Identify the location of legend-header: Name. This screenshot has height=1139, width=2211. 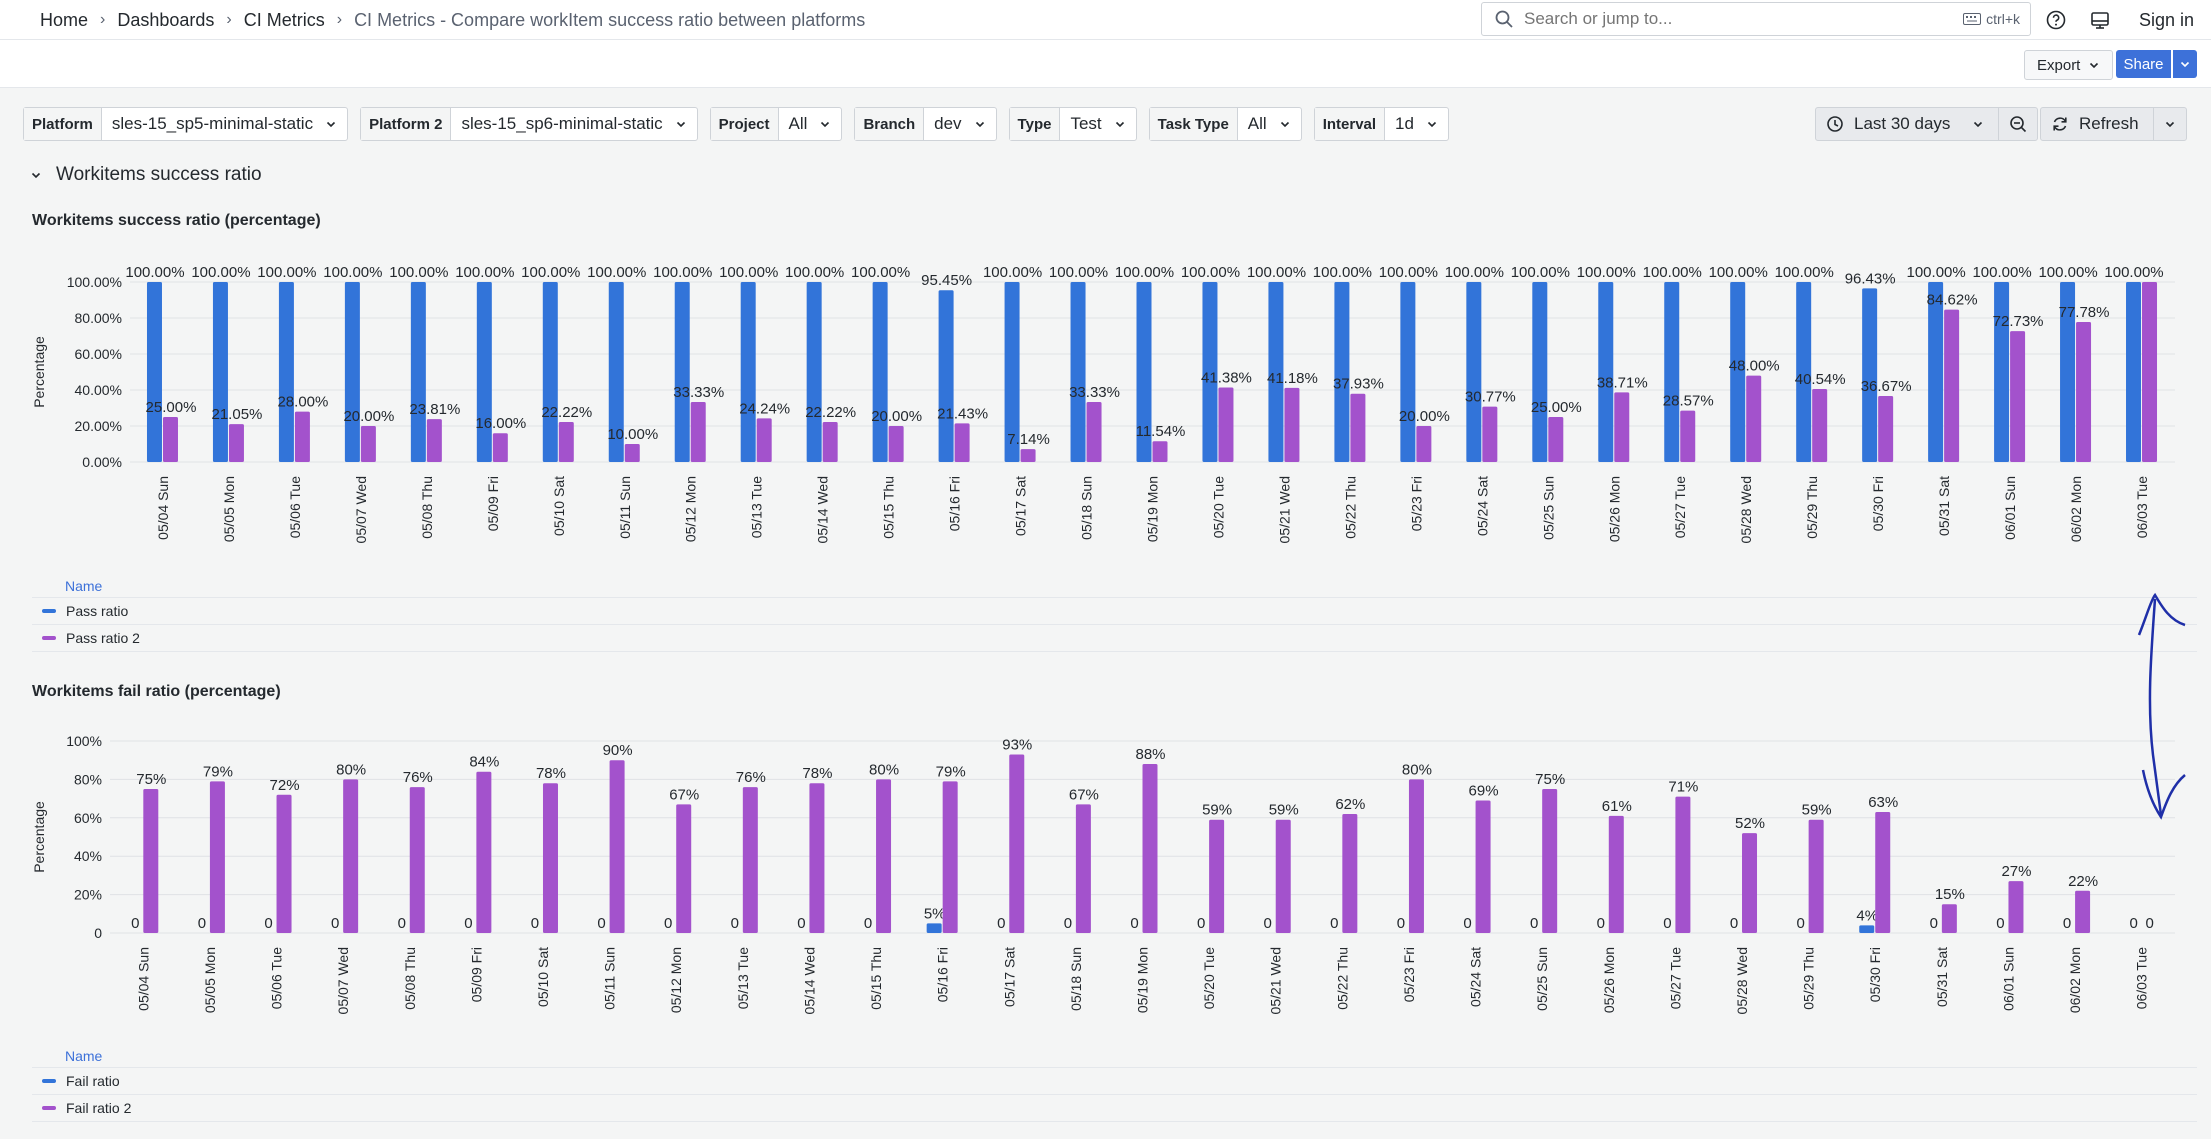
(84, 586).